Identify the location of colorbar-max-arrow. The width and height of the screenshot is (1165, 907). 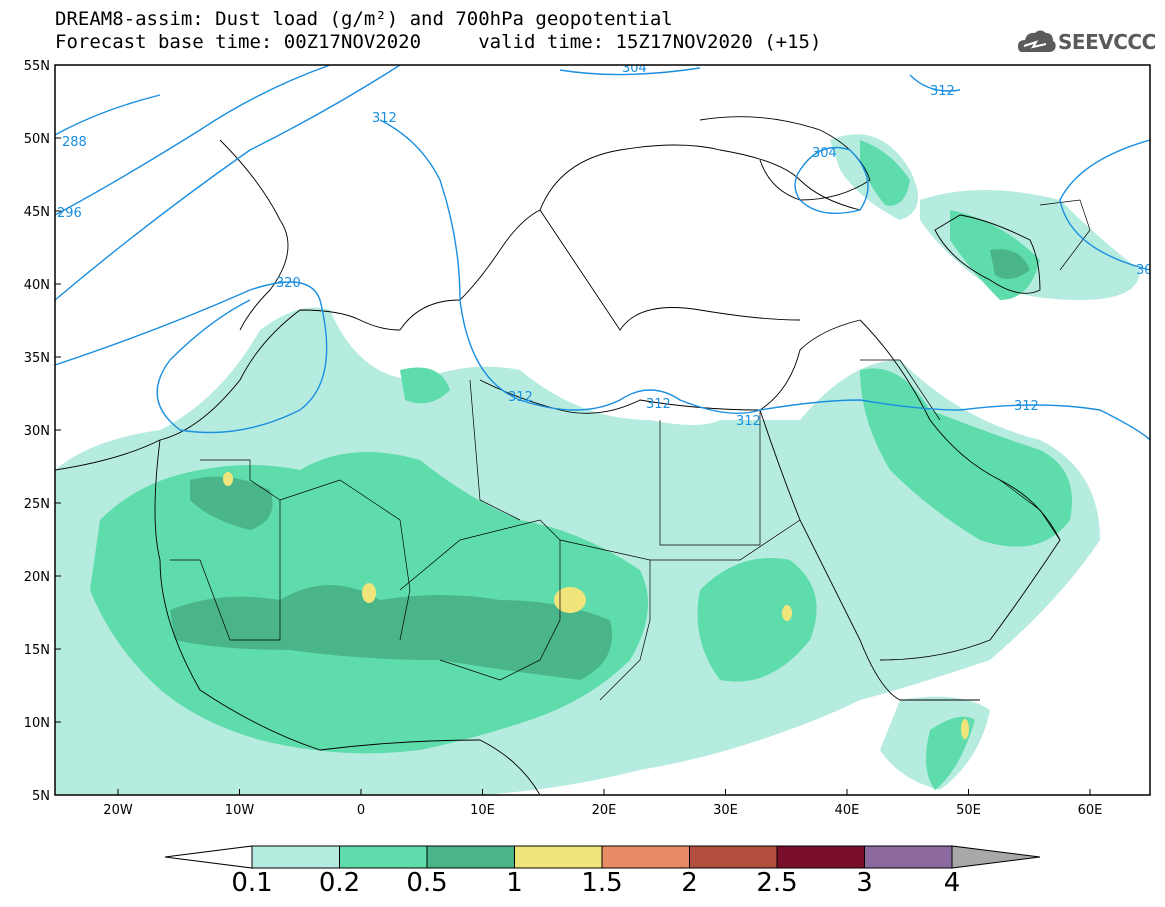
(996, 857).